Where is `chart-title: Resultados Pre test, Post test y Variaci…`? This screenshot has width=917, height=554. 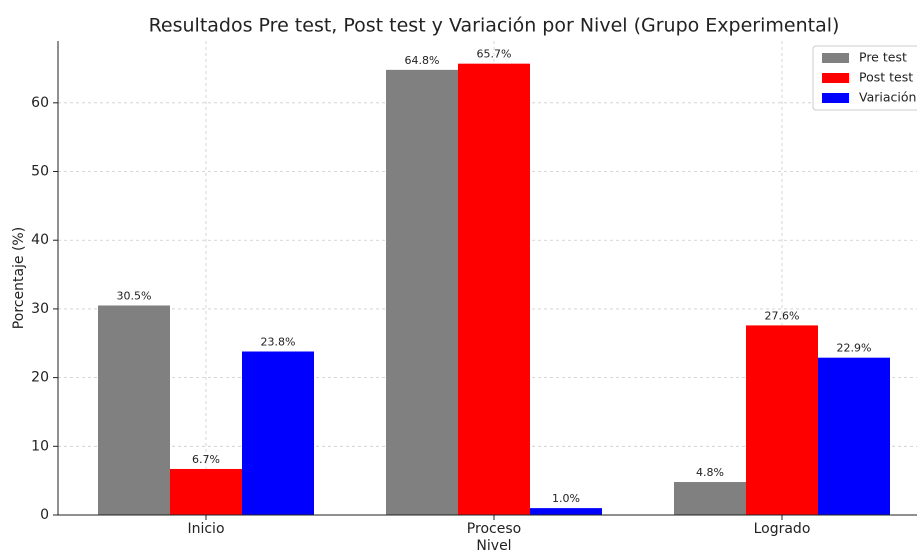 chart-title: Resultados Pre test, Post test y Variaci… is located at coordinates (494, 26).